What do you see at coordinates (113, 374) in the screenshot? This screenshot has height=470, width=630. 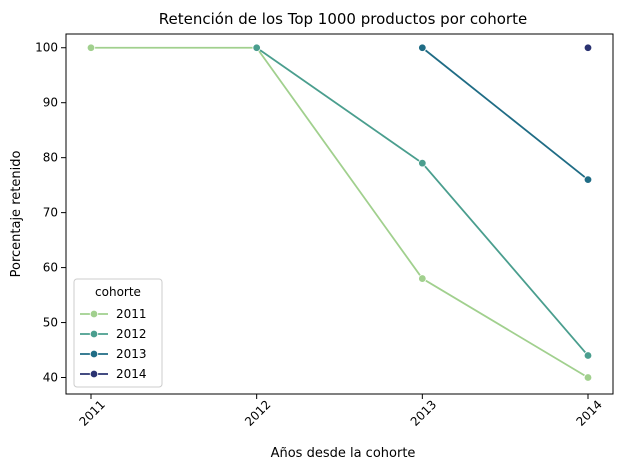 I see `legend-entry: 2014` at bounding box center [113, 374].